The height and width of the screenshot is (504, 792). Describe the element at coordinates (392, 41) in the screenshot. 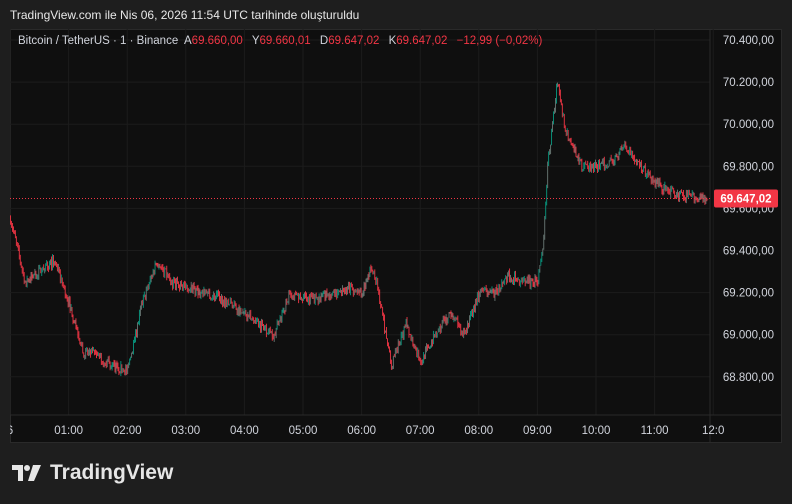

I see `close-label: K` at that location.